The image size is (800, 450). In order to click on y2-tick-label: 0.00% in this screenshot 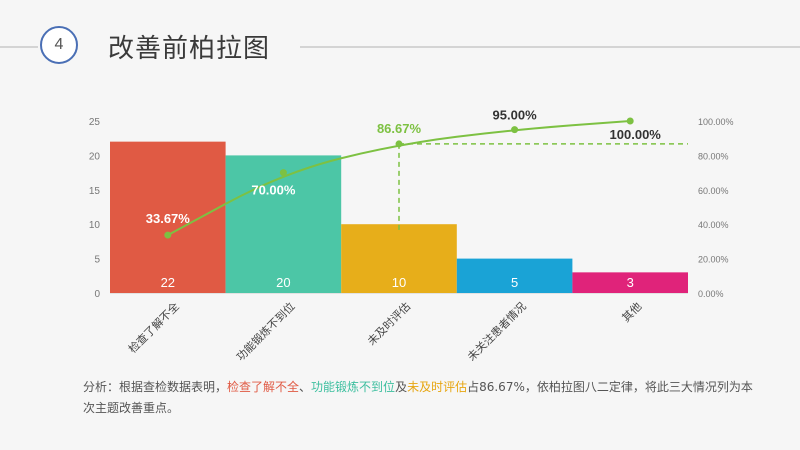, I will do `click(711, 294)`.